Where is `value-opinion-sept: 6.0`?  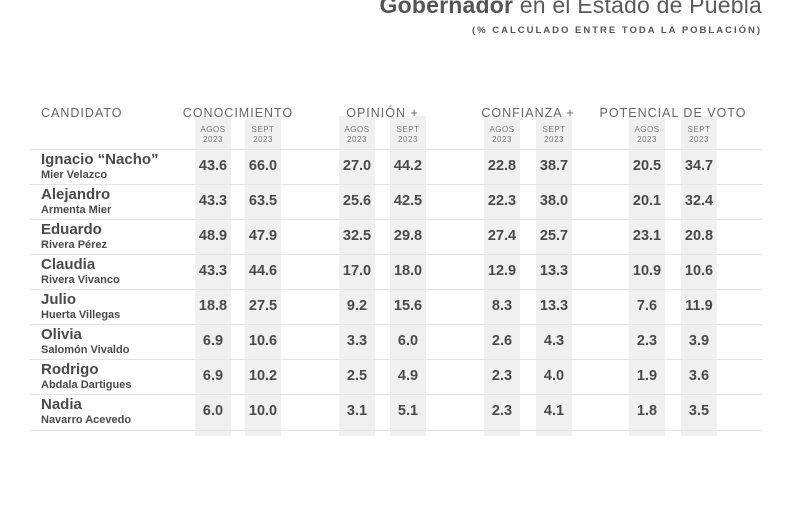
value-opinion-sept: 6.0 is located at coordinates (408, 341).